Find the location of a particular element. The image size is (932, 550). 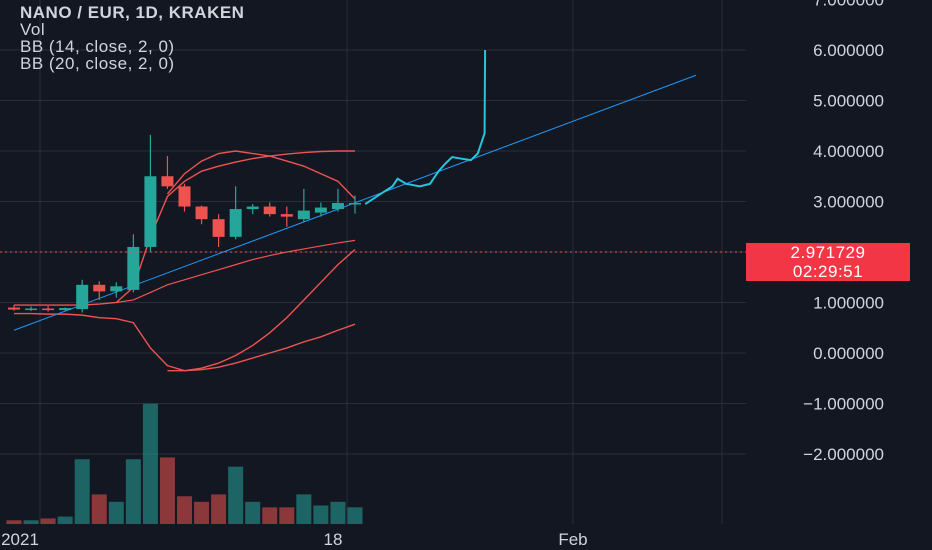

y-tick-label: 0.000000 is located at coordinates (848, 353).